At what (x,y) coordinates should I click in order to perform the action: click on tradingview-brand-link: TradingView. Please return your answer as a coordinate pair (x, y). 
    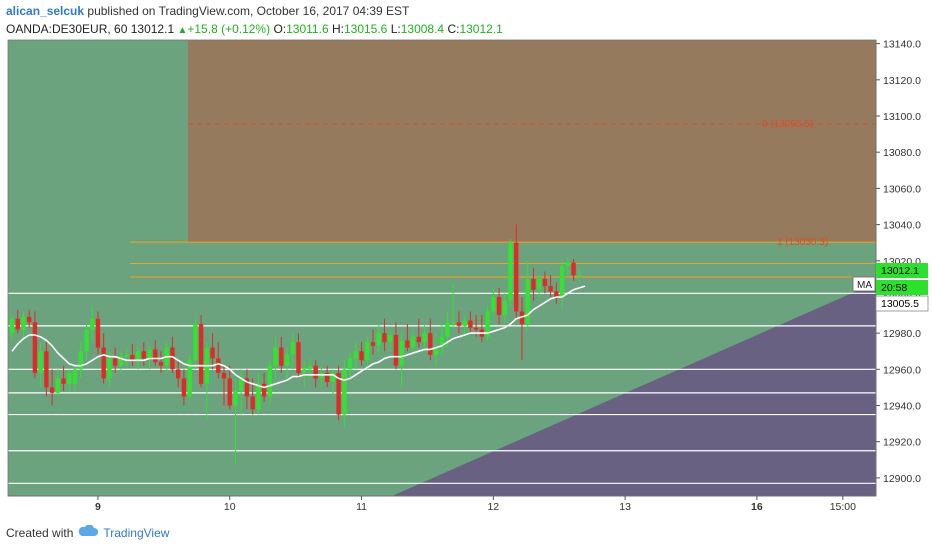
    Looking at the image, I should click on (136, 532).